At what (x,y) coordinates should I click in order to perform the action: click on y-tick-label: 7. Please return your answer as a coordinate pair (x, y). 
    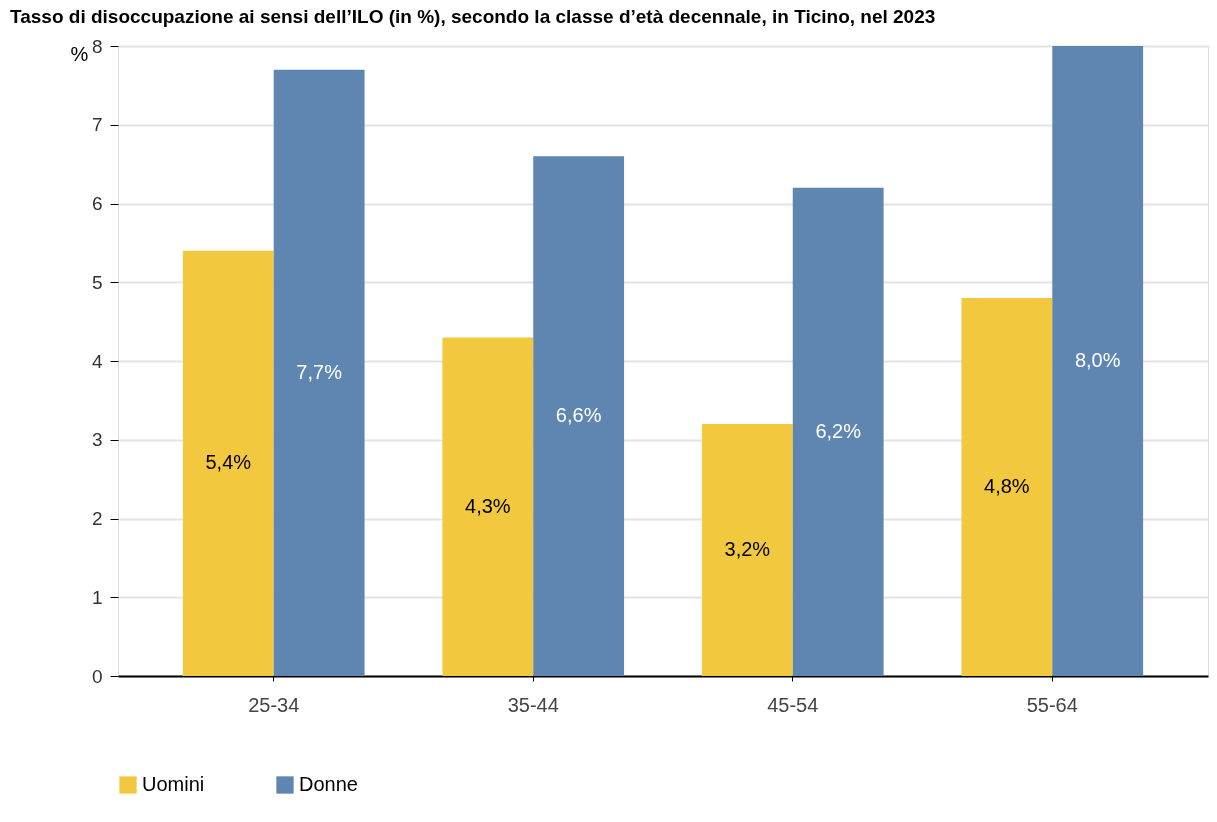
    Looking at the image, I should click on (97, 125).